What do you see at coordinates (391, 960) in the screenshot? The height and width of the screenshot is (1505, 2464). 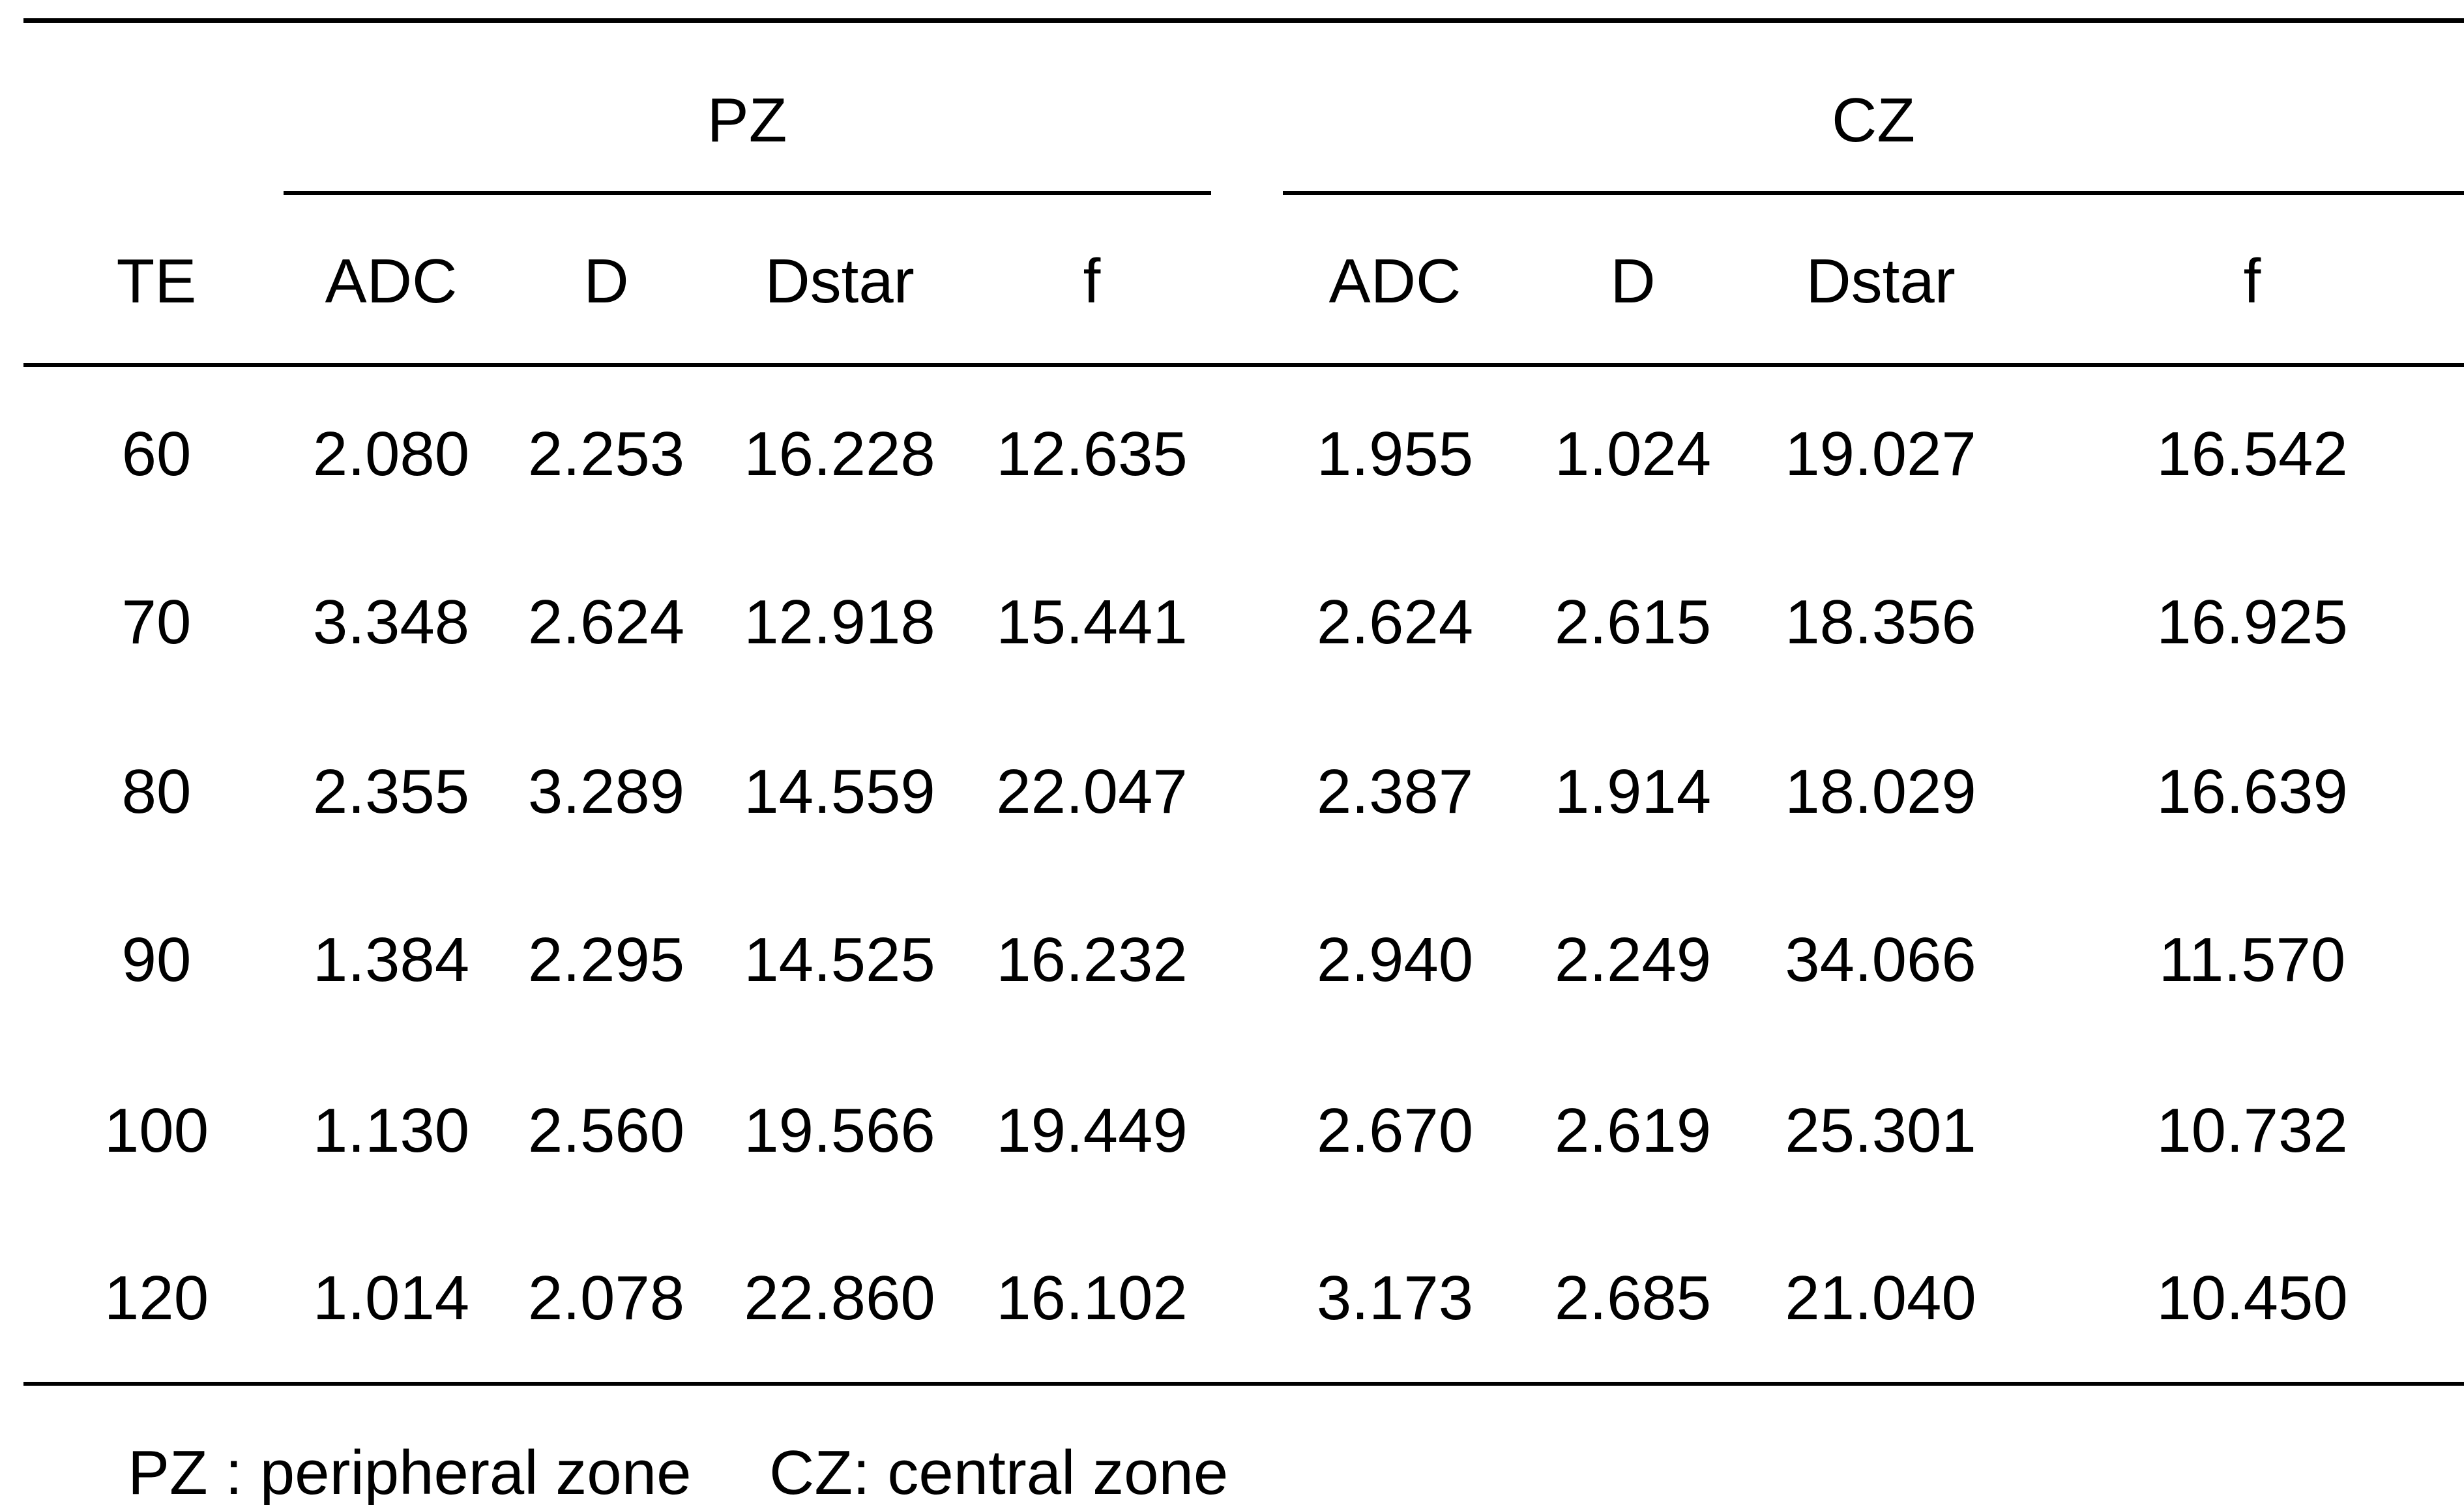 I see `table-cell: 1.384` at bounding box center [391, 960].